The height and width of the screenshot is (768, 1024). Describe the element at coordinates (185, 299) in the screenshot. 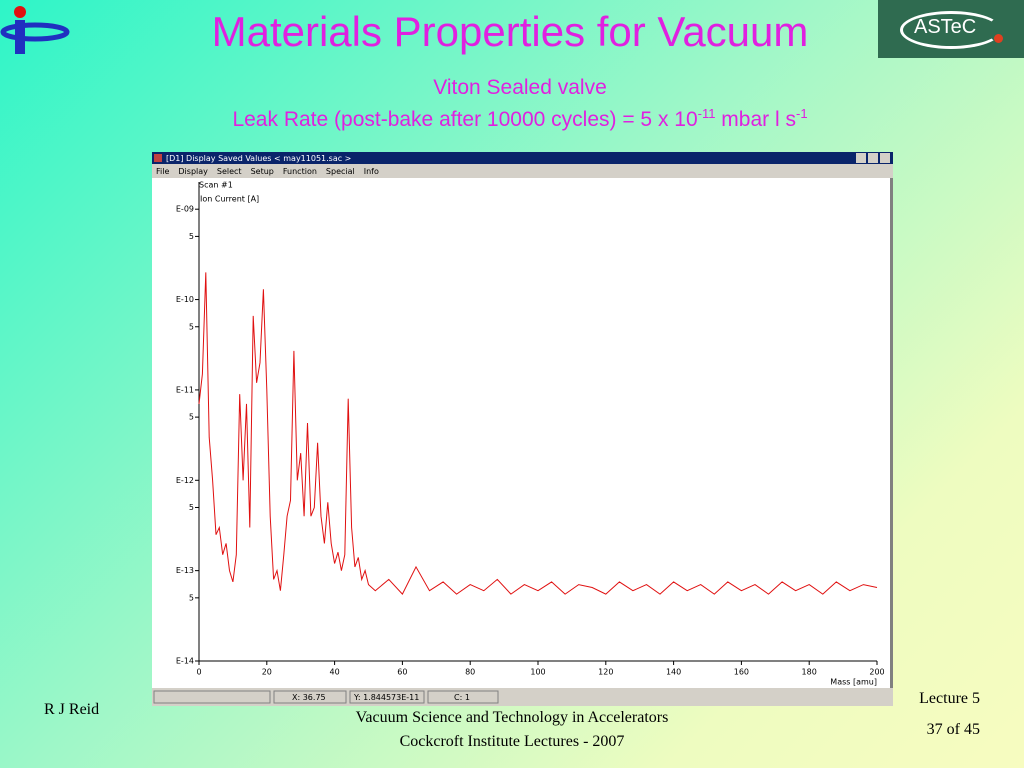

I see `y-tick-label: E-10` at that location.